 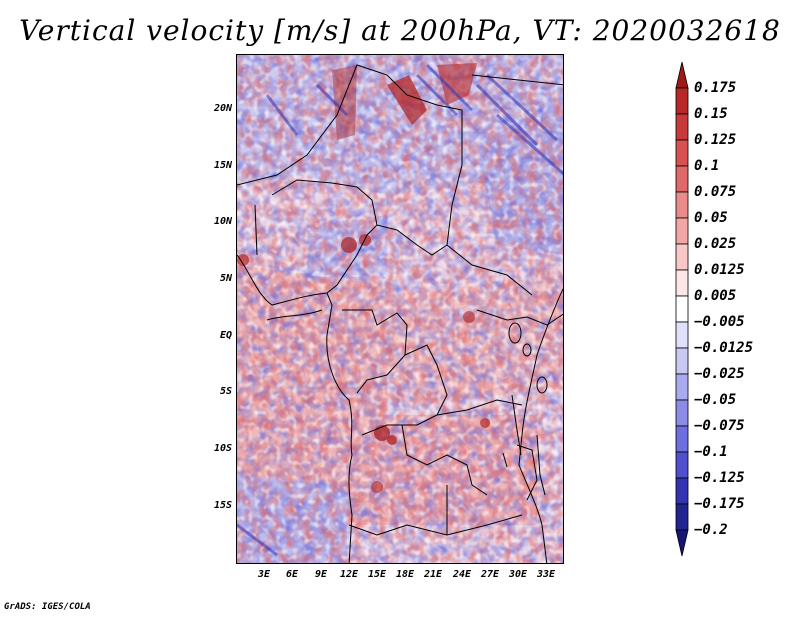 I want to click on coastline-east, so click(x=540, y=425).